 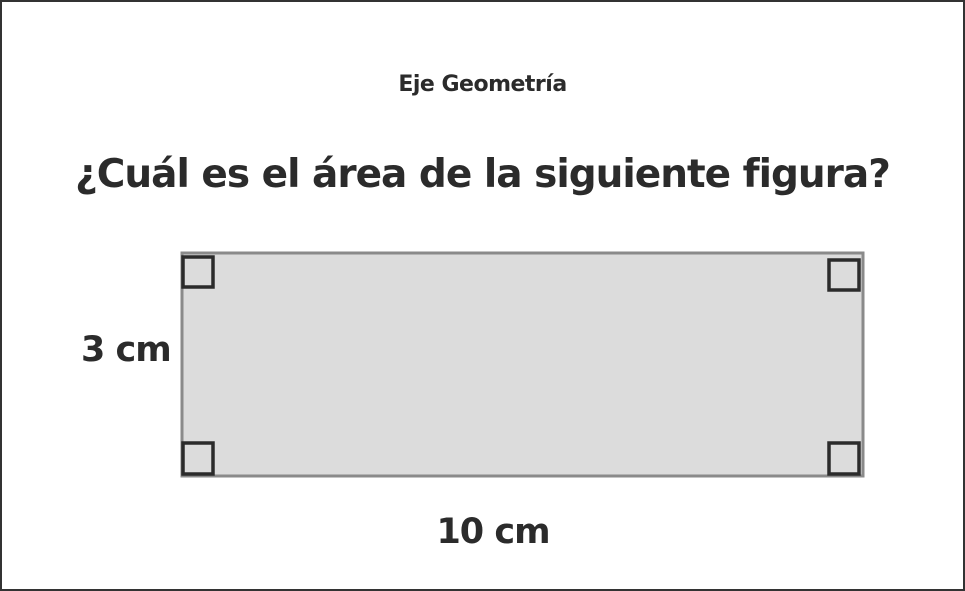 What do you see at coordinates (493, 532) in the screenshot?
I see `width-label: 10 cm` at bounding box center [493, 532].